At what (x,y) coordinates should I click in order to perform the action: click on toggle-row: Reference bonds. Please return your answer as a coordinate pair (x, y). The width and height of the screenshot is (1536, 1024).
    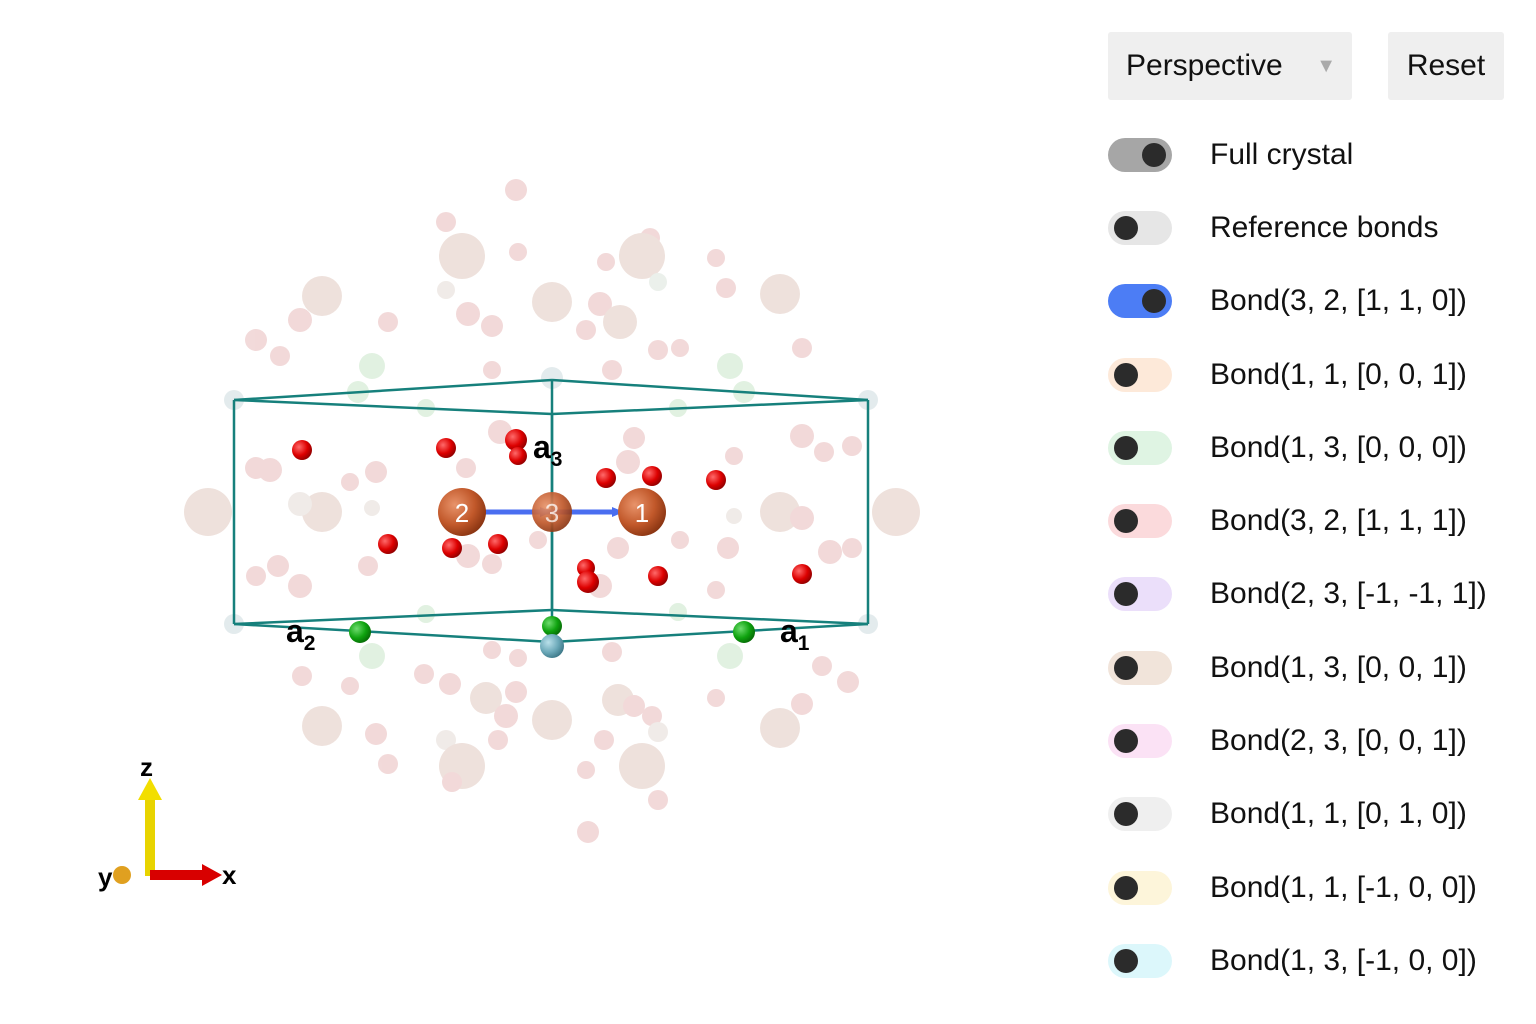
    Looking at the image, I should click on (1318, 227).